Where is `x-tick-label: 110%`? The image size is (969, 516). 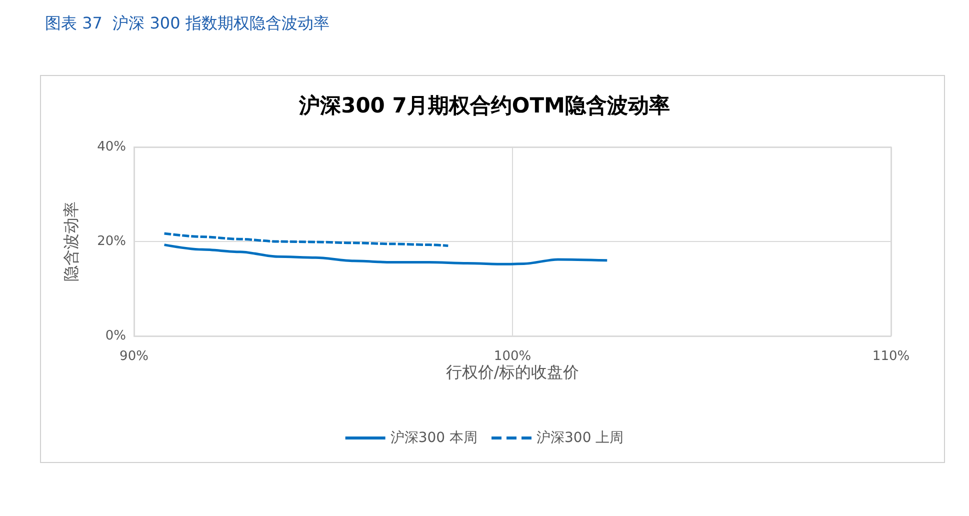
x-tick-label: 110% is located at coordinates (891, 356).